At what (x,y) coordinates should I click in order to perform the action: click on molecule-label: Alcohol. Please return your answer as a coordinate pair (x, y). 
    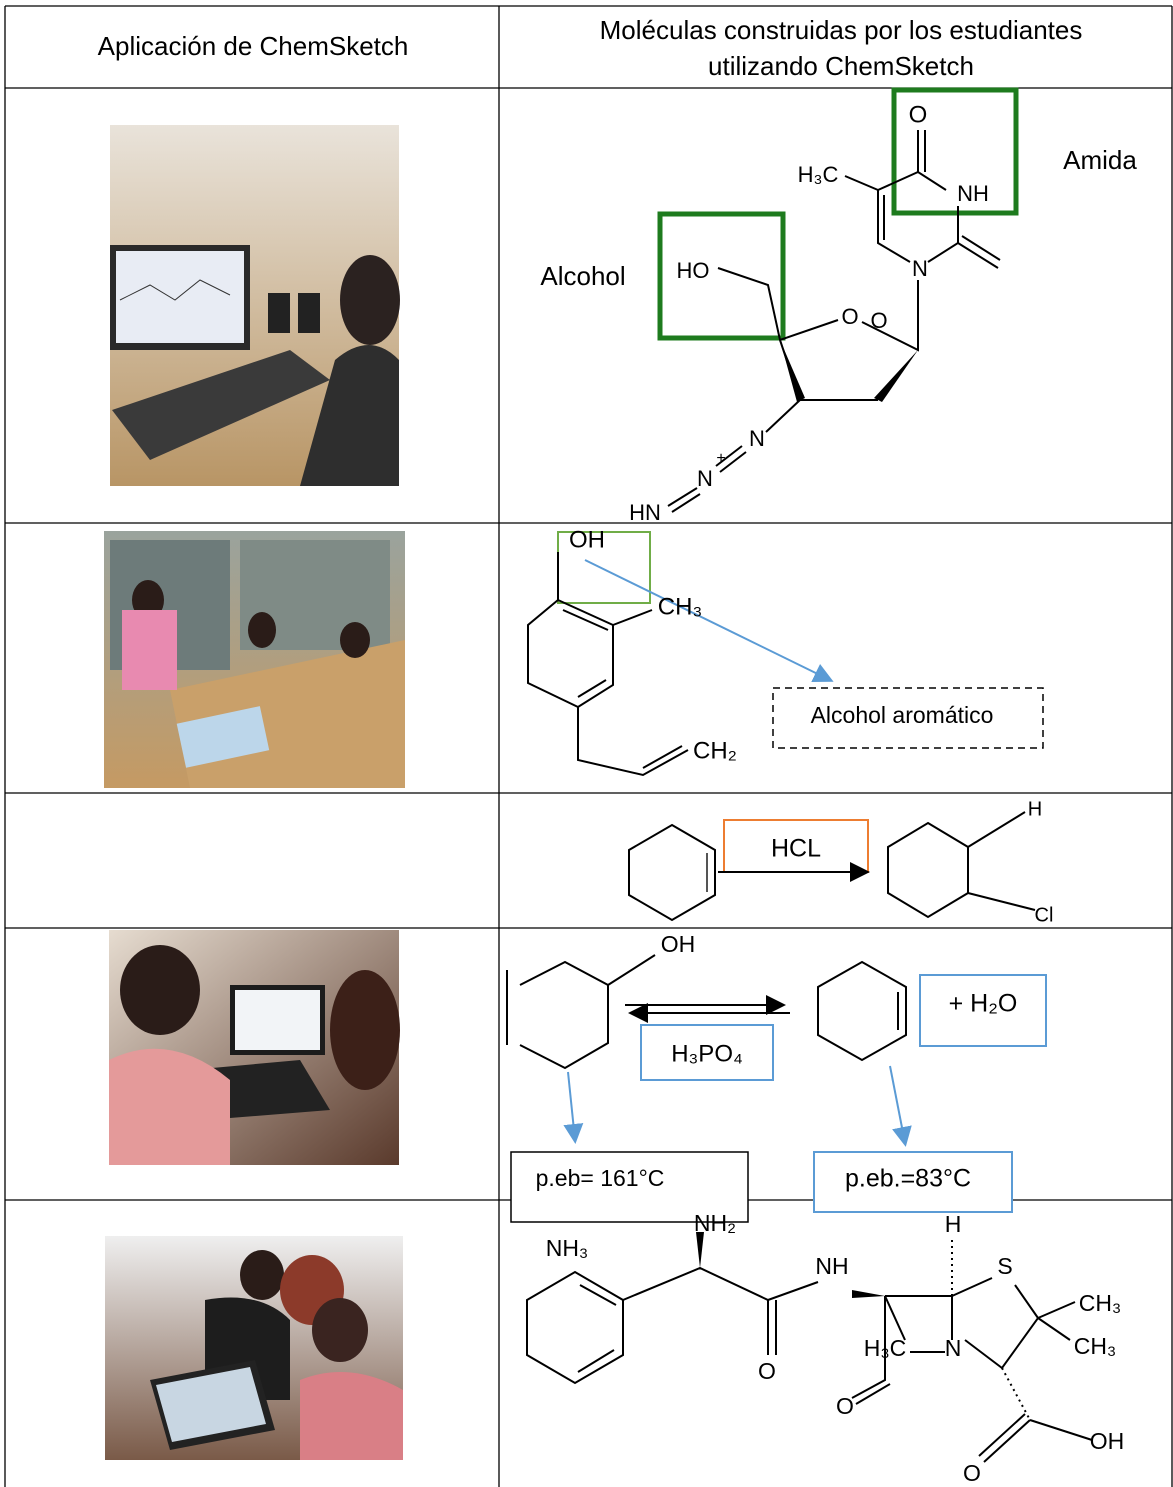
    Looking at the image, I should click on (582, 276).